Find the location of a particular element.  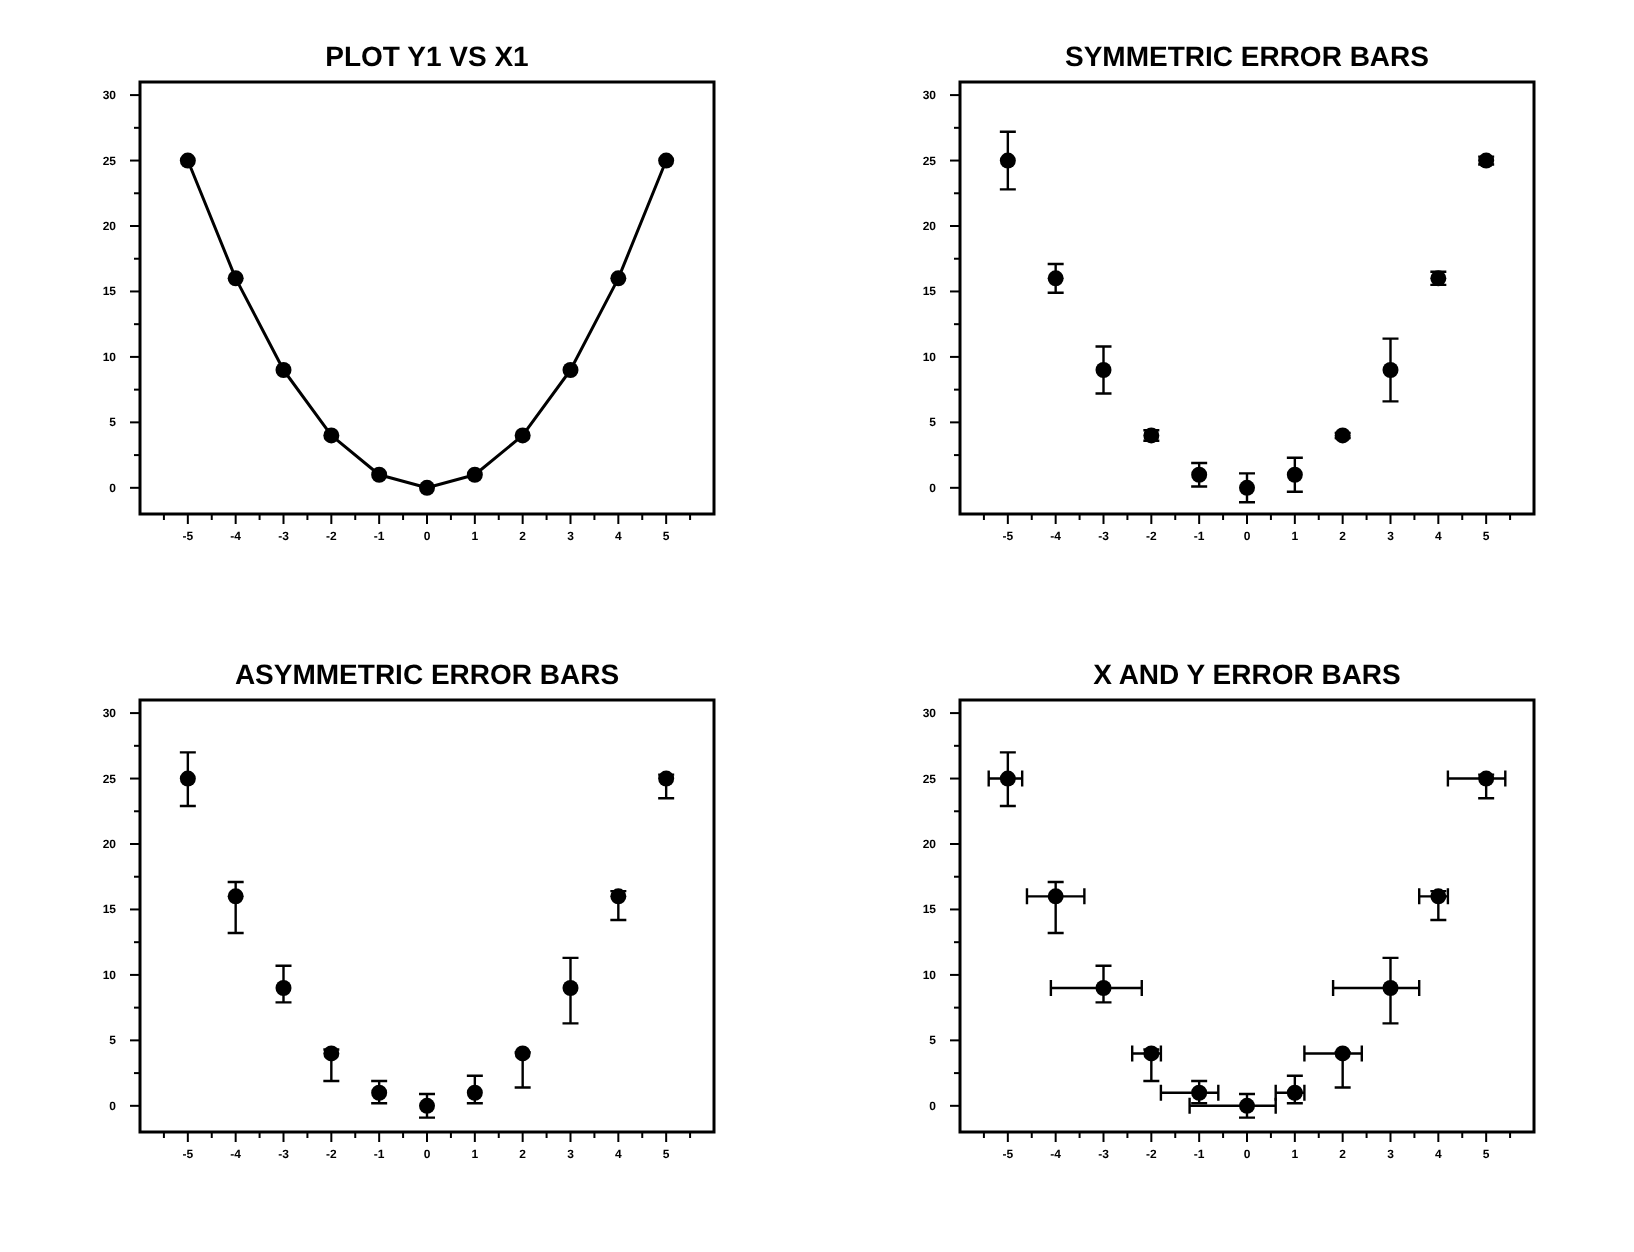

chart-title: ASYMMETRIC ERROR BARS is located at coordinates (427, 674).